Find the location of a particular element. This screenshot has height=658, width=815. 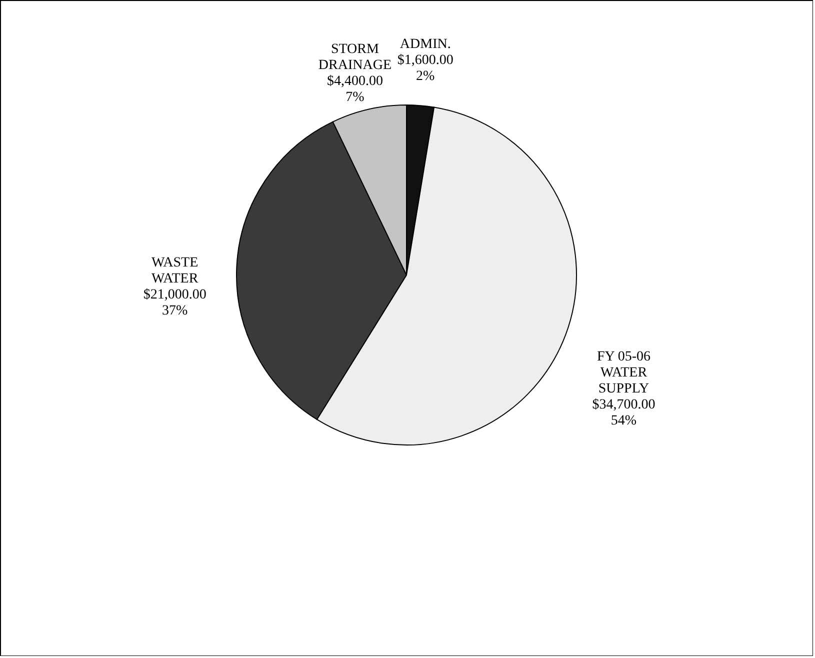

slice-label: ADMIN. is located at coordinates (425, 44).